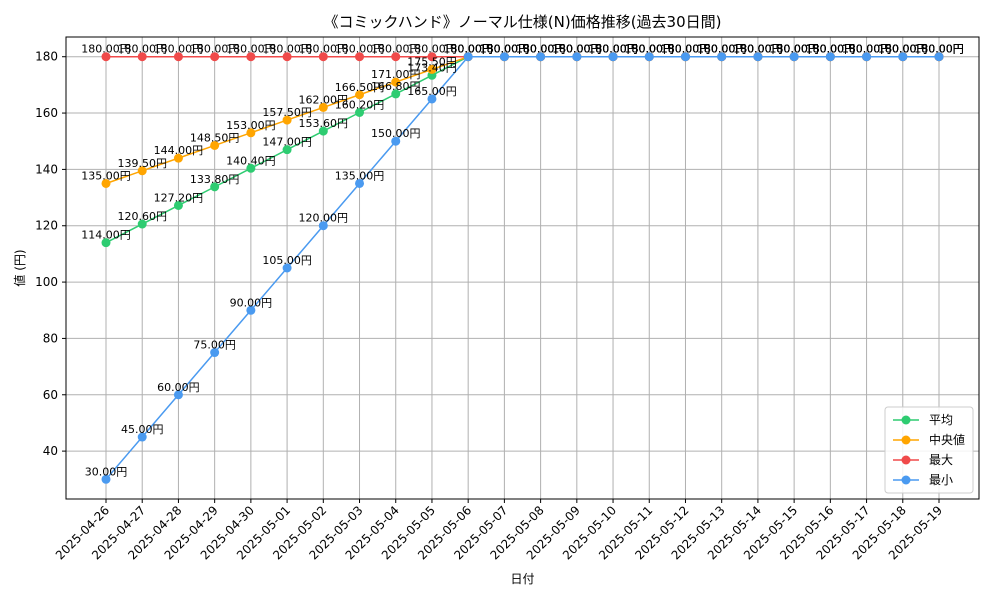 The height and width of the screenshot is (600, 1000). What do you see at coordinates (929, 450) in the screenshot?
I see `legend-box` at bounding box center [929, 450].